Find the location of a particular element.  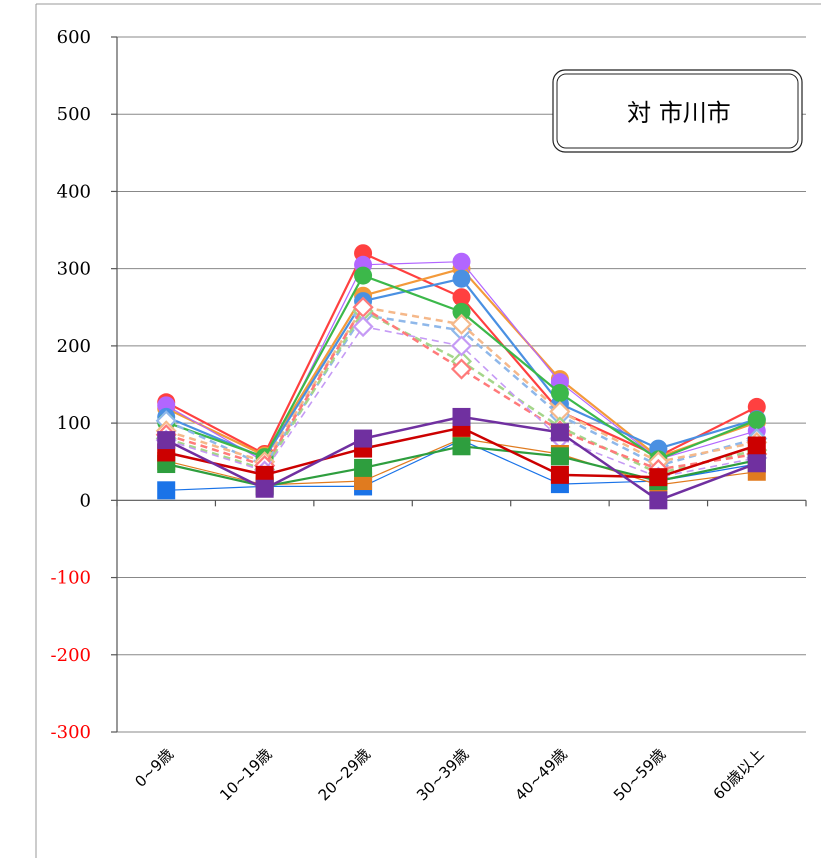

y-axis-tick-labels: 600 500 400 300 200 100 0 -100 -200 -300 is located at coordinates (71, 385).